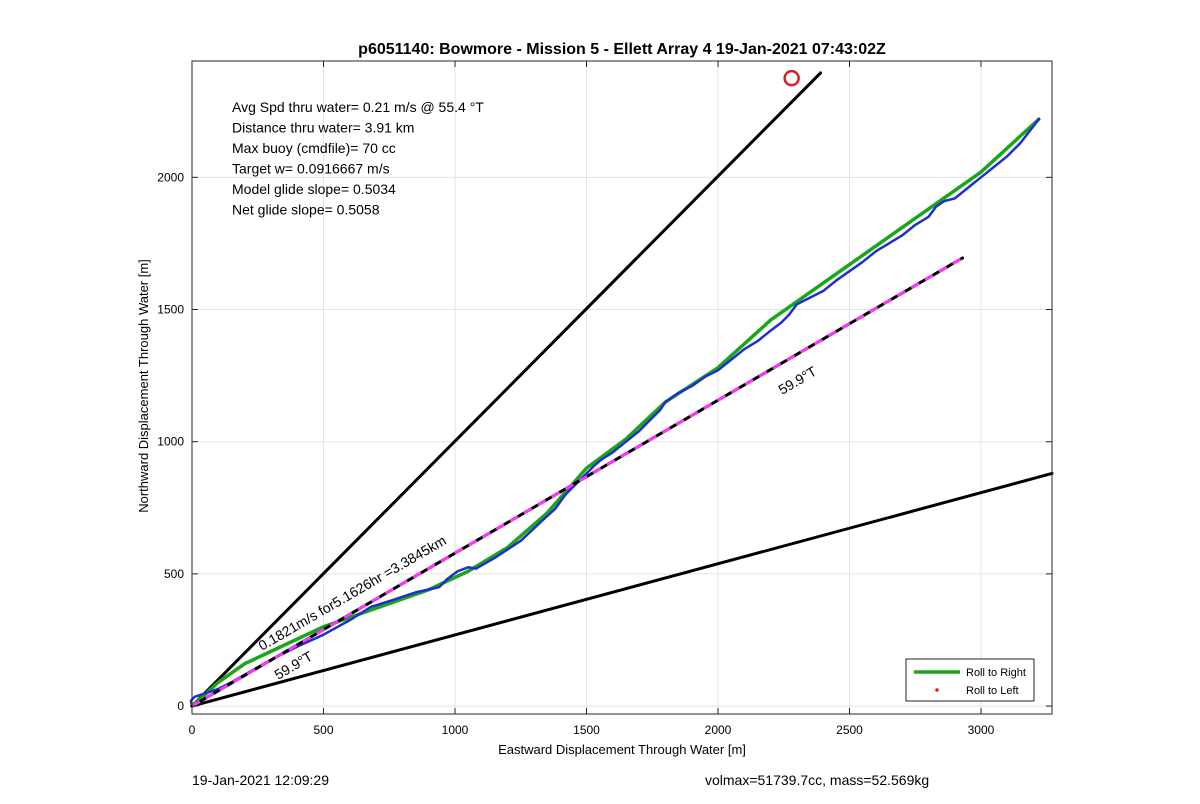 The image size is (1200, 804). What do you see at coordinates (358, 107) in the screenshot?
I see `stats-line: Avg Spd thru water= 0.21 m/s @ 55.4 °T` at bounding box center [358, 107].